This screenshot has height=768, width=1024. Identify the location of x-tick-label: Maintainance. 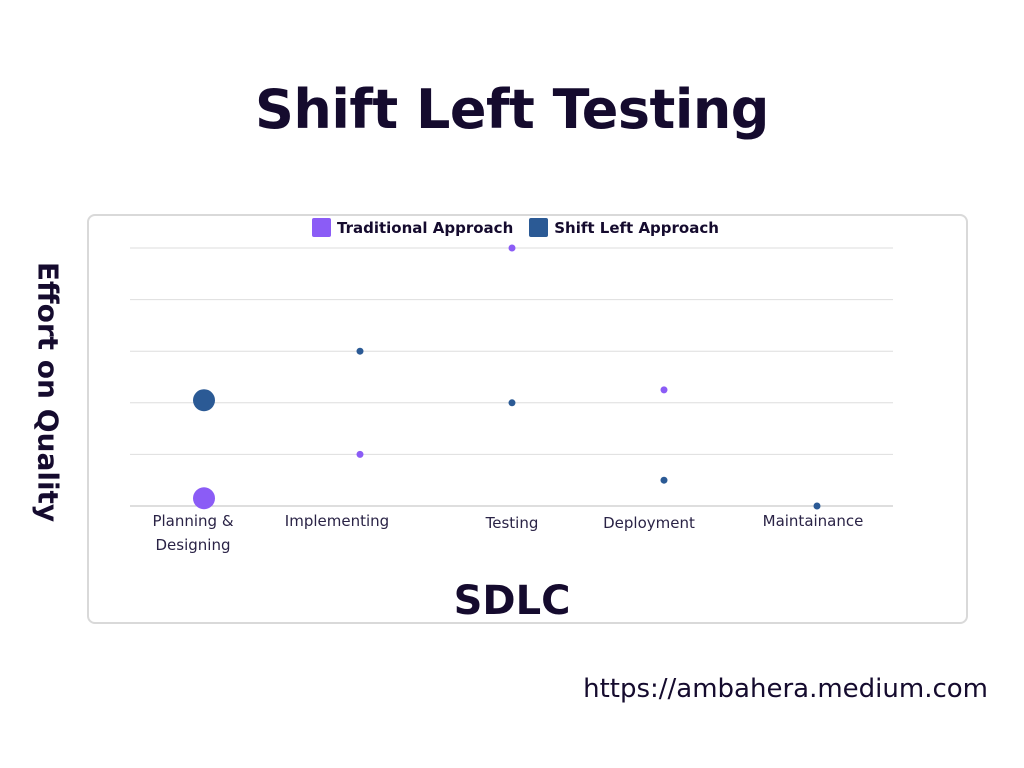
(813, 521).